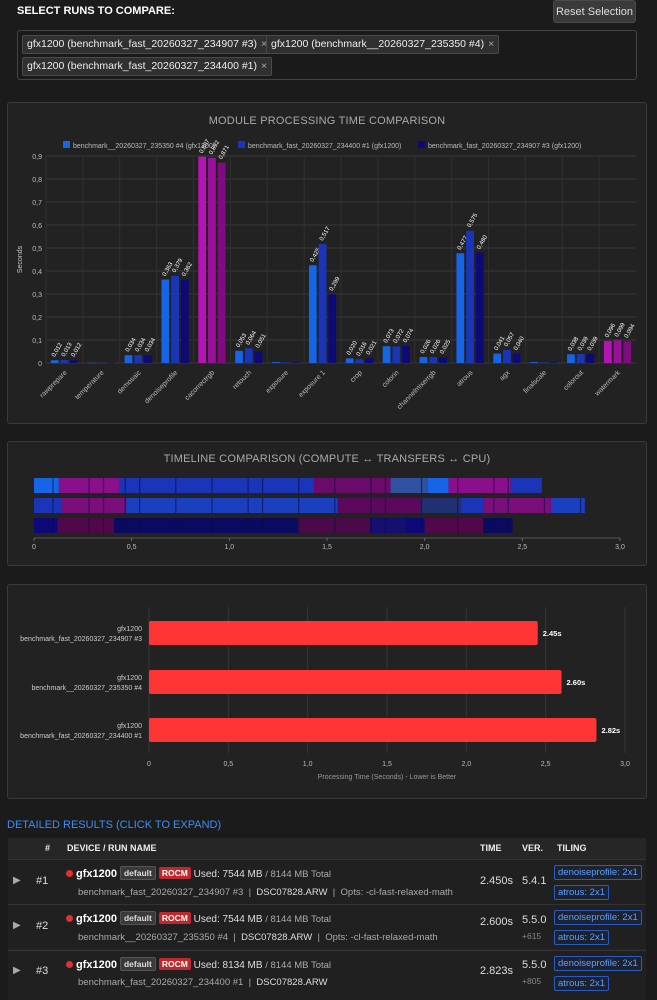  What do you see at coordinates (37, 249) in the screenshot?
I see `y-tick-label: 0,5` at bounding box center [37, 249].